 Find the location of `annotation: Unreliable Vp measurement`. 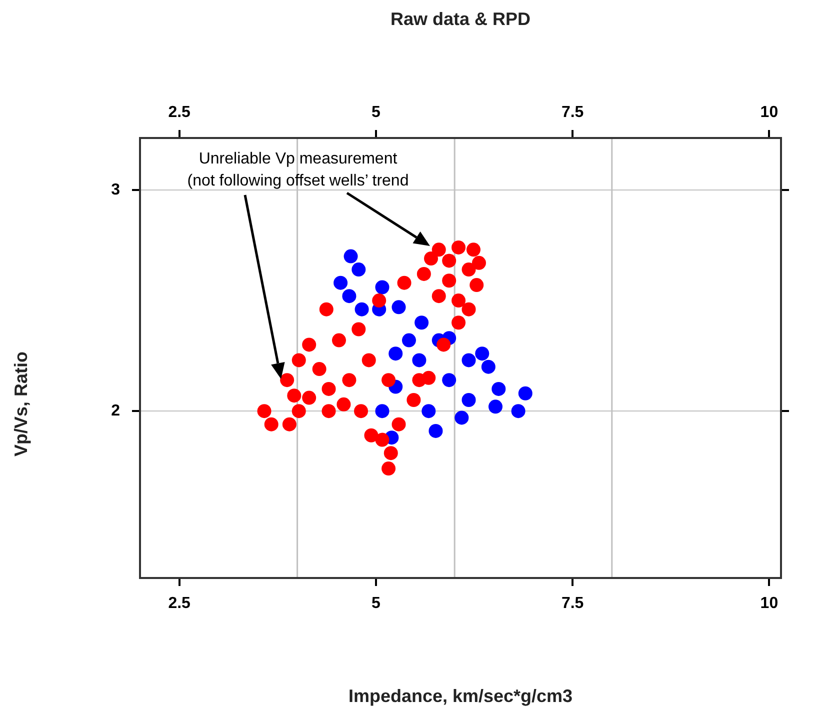

annotation: Unreliable Vp measurement is located at coordinates (298, 159).